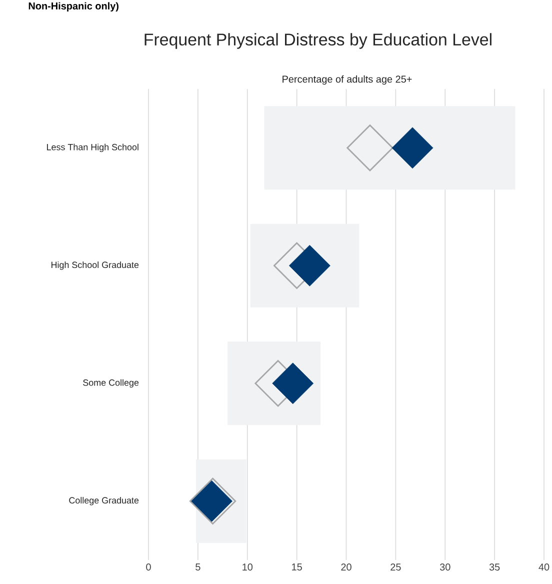  What do you see at coordinates (347, 80) in the screenshot?
I see `x-axis-title: Percentage of adults age 25+` at bounding box center [347, 80].